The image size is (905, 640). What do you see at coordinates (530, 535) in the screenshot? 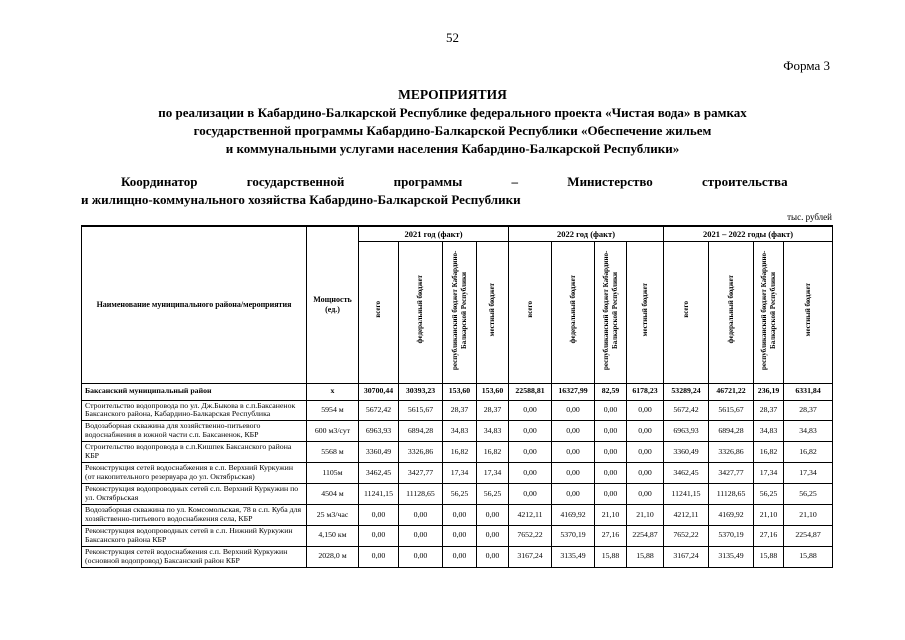
I see `row-value-cell: 7652,22` at bounding box center [530, 535].